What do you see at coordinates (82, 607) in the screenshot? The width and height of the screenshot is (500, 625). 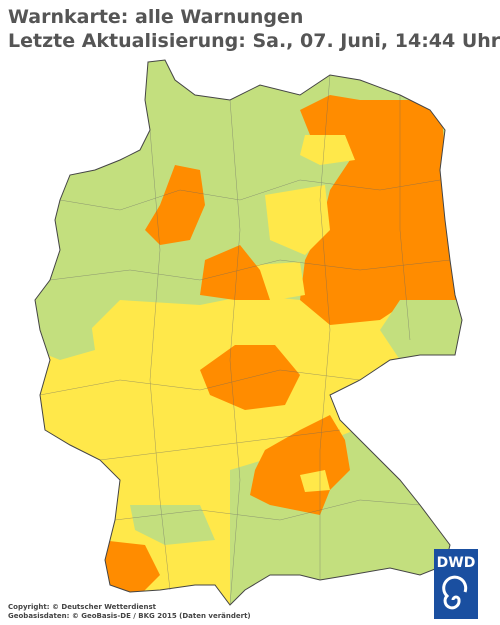 I see `copyright: Copyright: © Deutscher Wetterdienst` at bounding box center [82, 607].